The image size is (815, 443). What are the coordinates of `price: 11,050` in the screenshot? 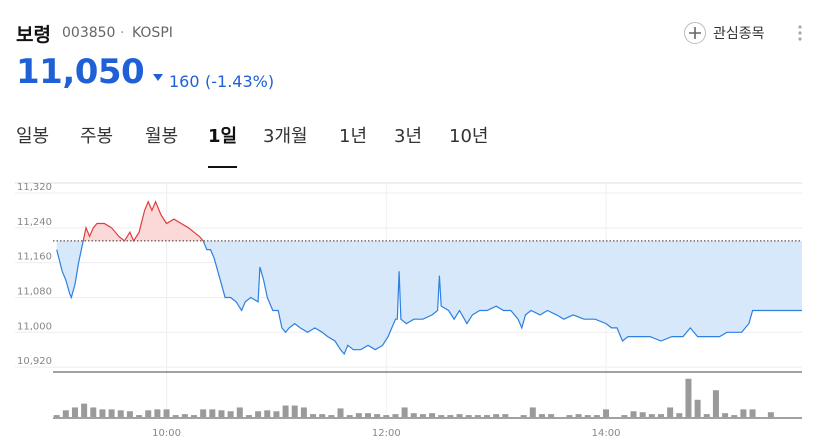 It's located at (80, 72).